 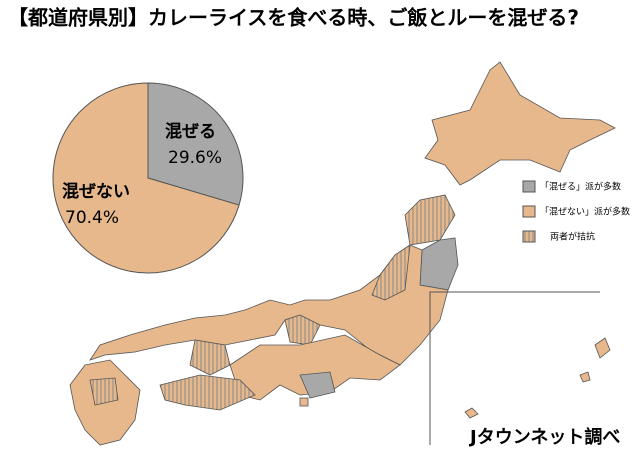 What do you see at coordinates (293, 18) in the screenshot?
I see `chart-title: 【都道府県別】カレーライスを食べる時、ご飯とルーを混ぜる?` at bounding box center [293, 18].